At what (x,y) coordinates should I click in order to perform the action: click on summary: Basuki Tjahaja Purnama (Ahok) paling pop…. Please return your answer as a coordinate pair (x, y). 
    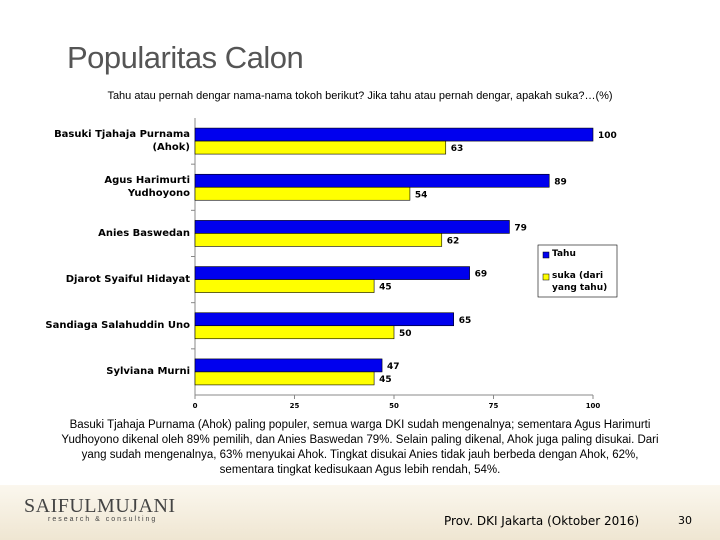
    Looking at the image, I should click on (360, 447).